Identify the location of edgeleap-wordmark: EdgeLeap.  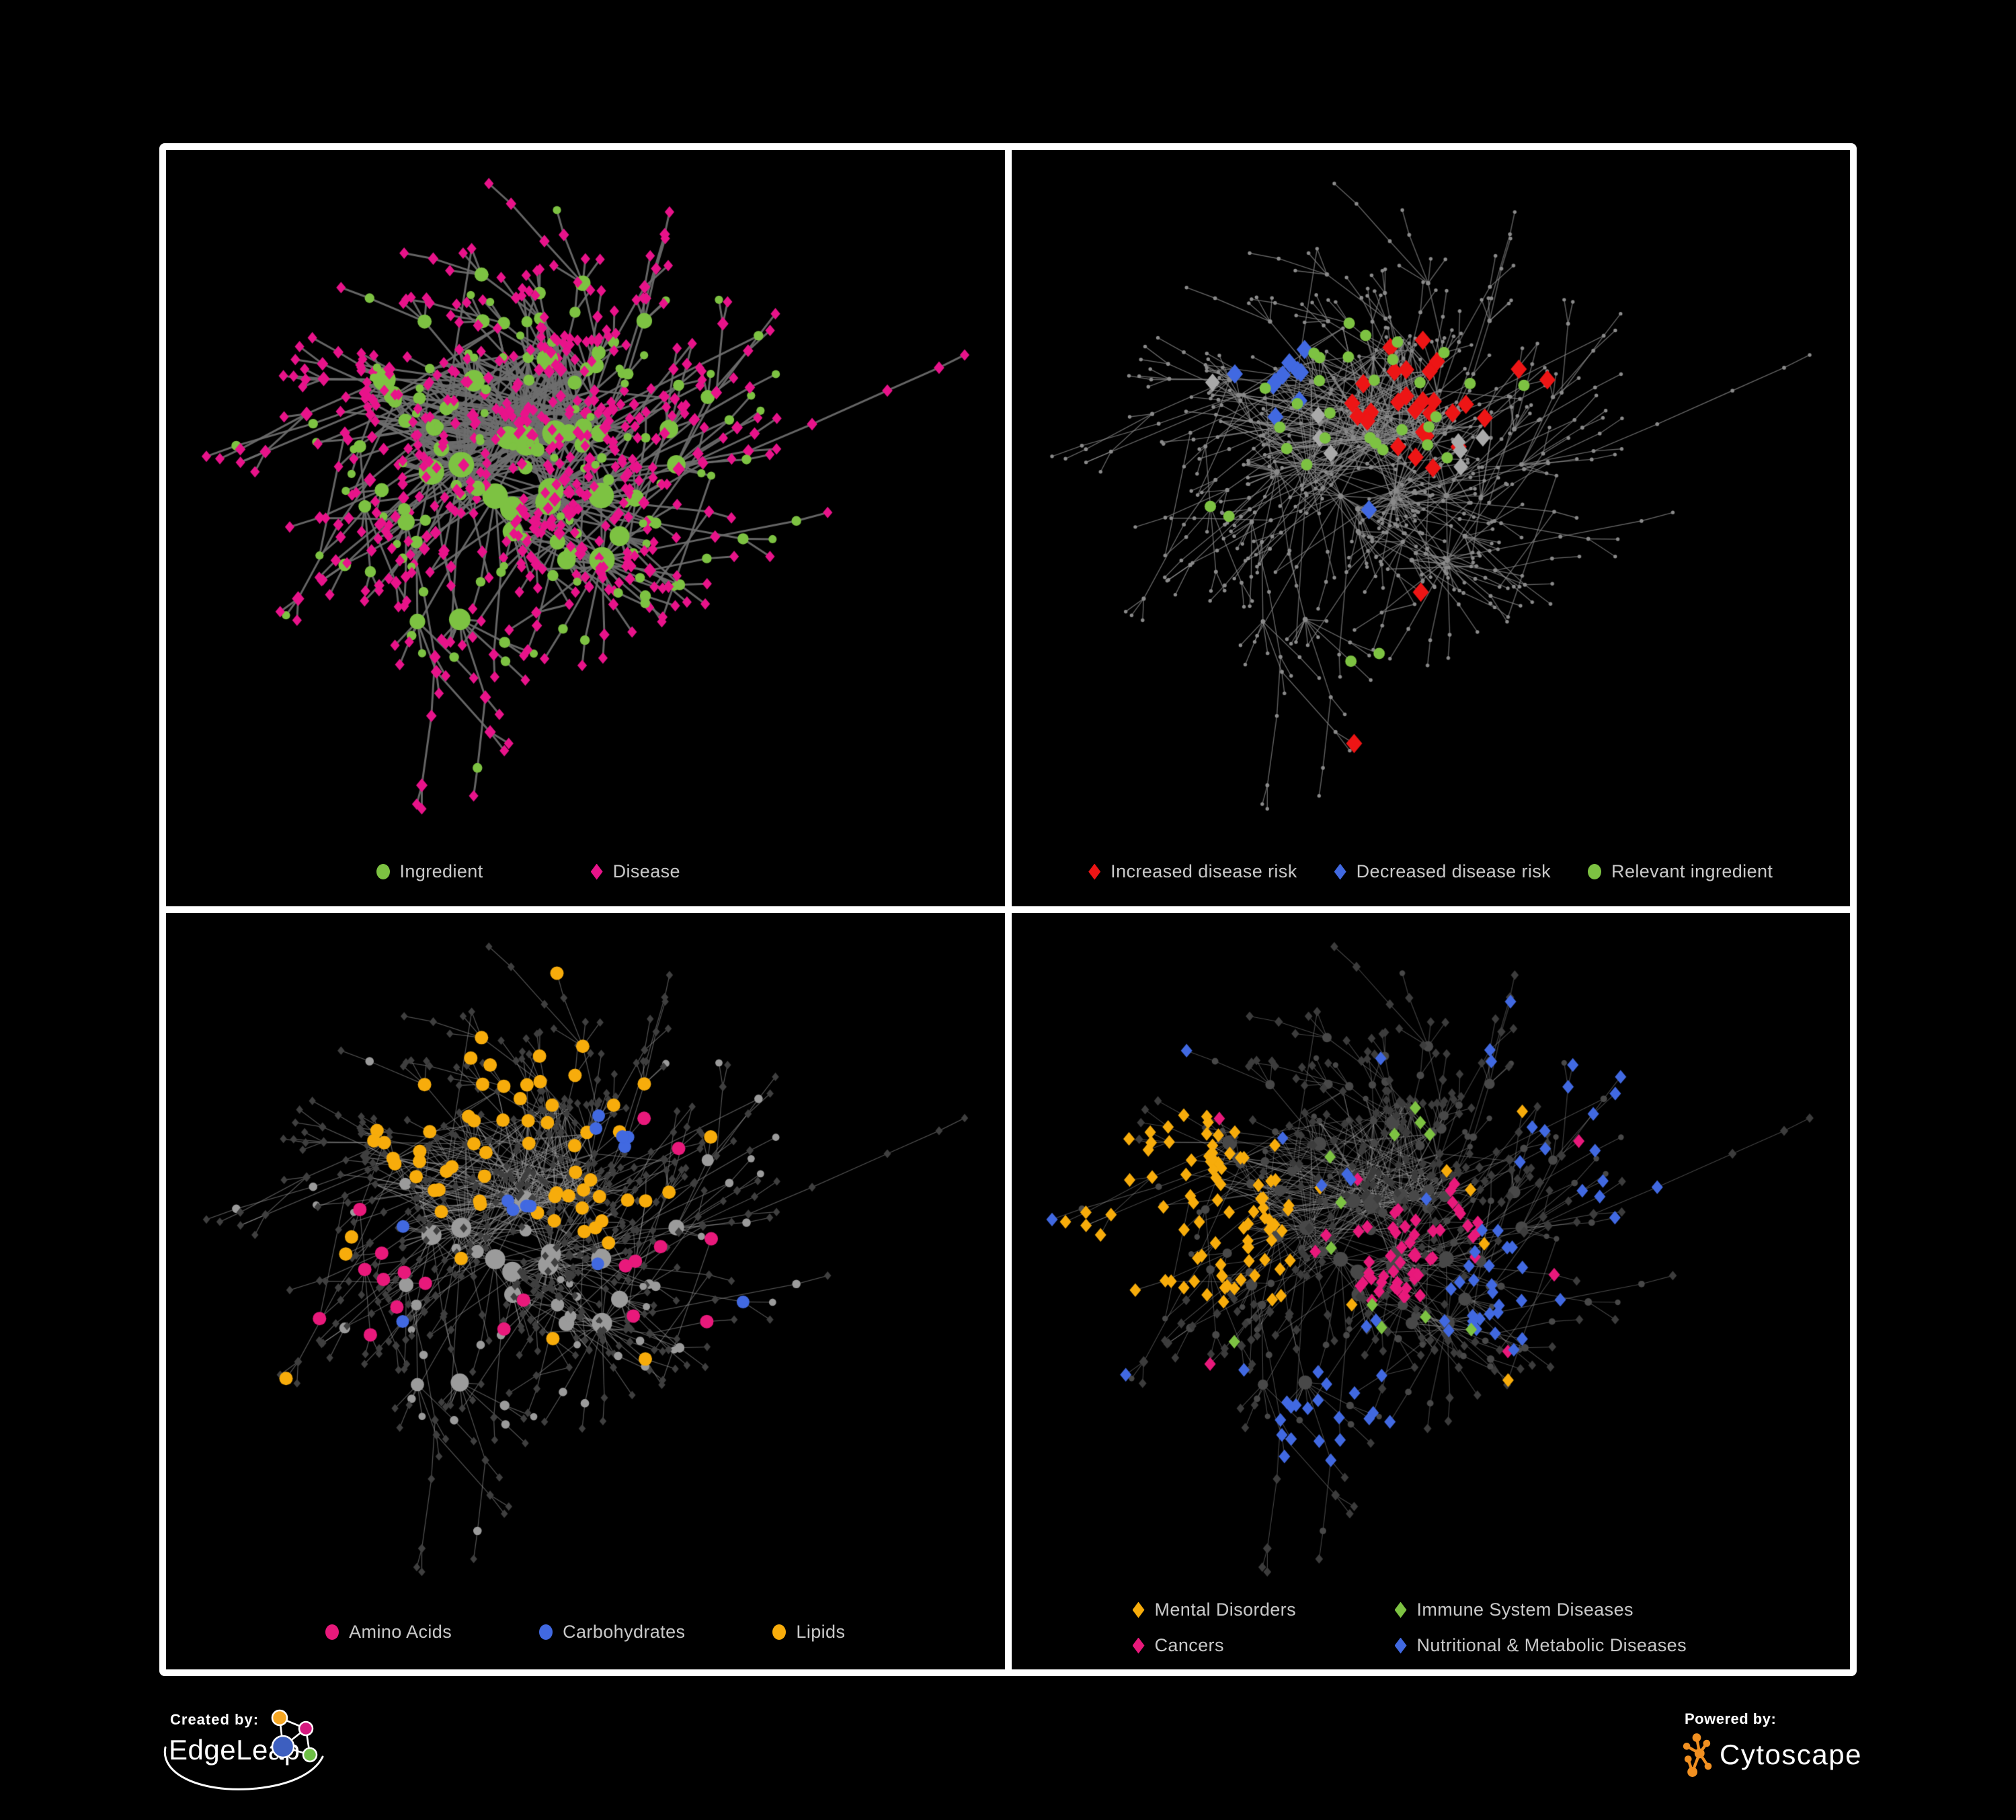
(234, 1750).